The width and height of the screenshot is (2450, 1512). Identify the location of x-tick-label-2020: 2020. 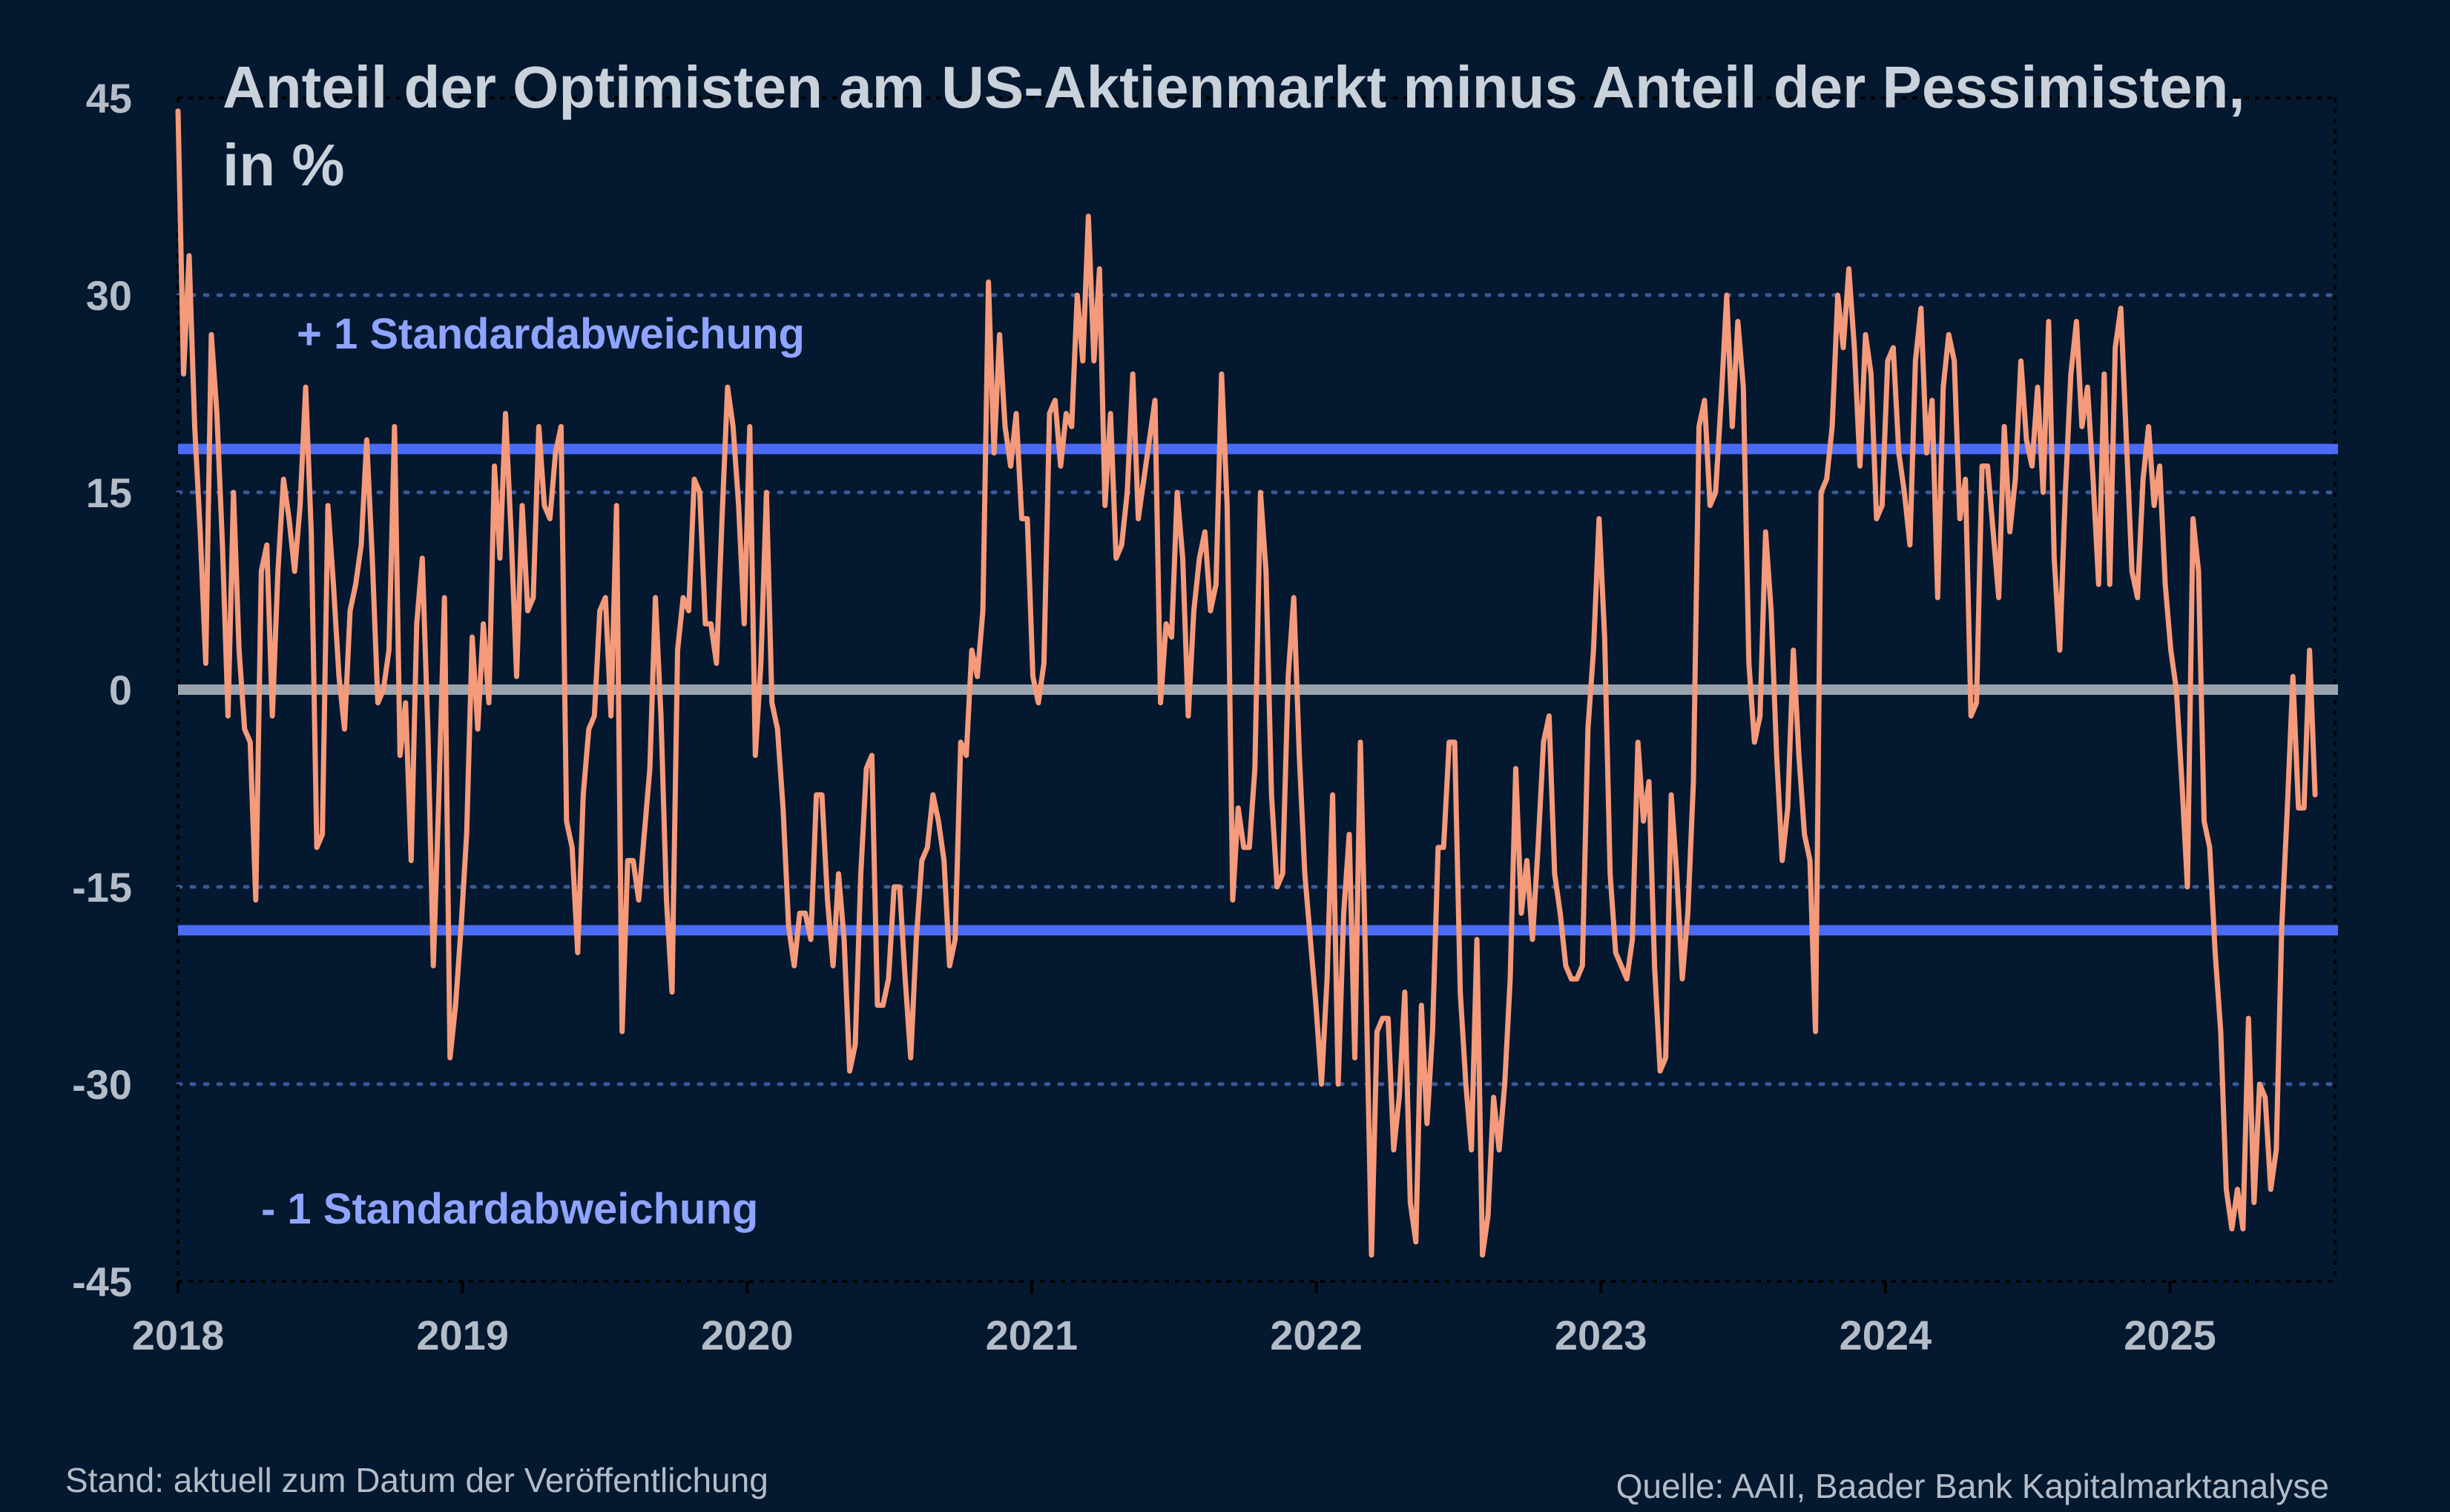
(747, 1335).